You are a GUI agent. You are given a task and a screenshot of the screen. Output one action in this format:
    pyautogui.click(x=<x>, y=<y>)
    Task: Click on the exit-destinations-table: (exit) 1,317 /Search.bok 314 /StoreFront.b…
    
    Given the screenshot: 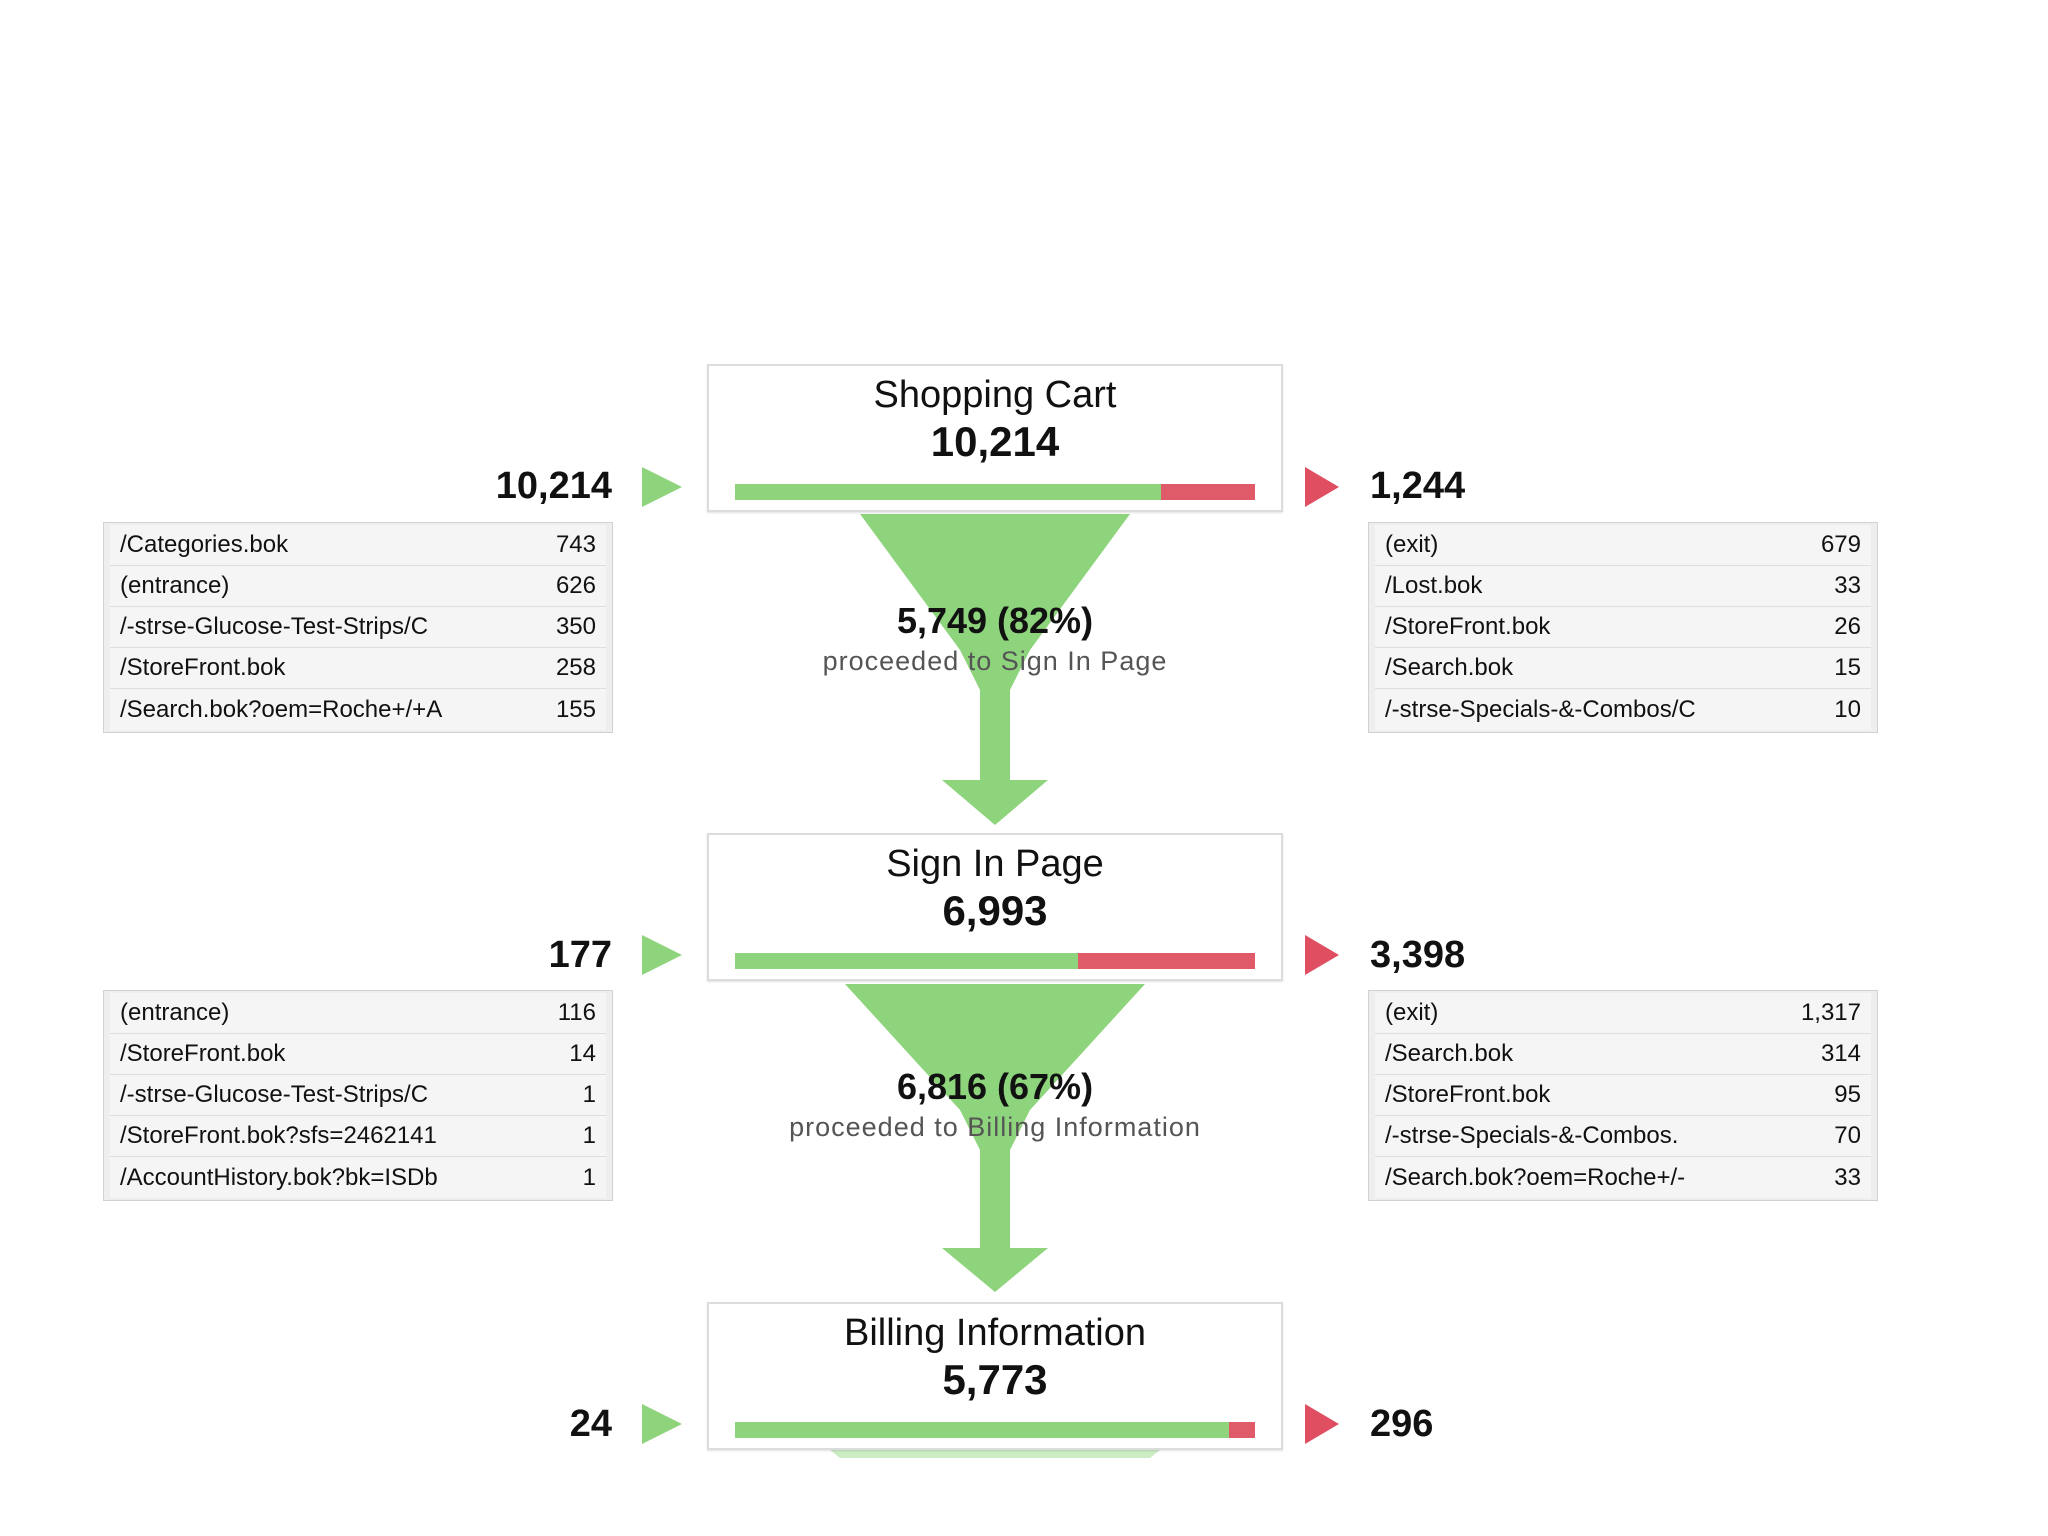 What is the action you would take?
    pyautogui.click(x=1623, y=1095)
    